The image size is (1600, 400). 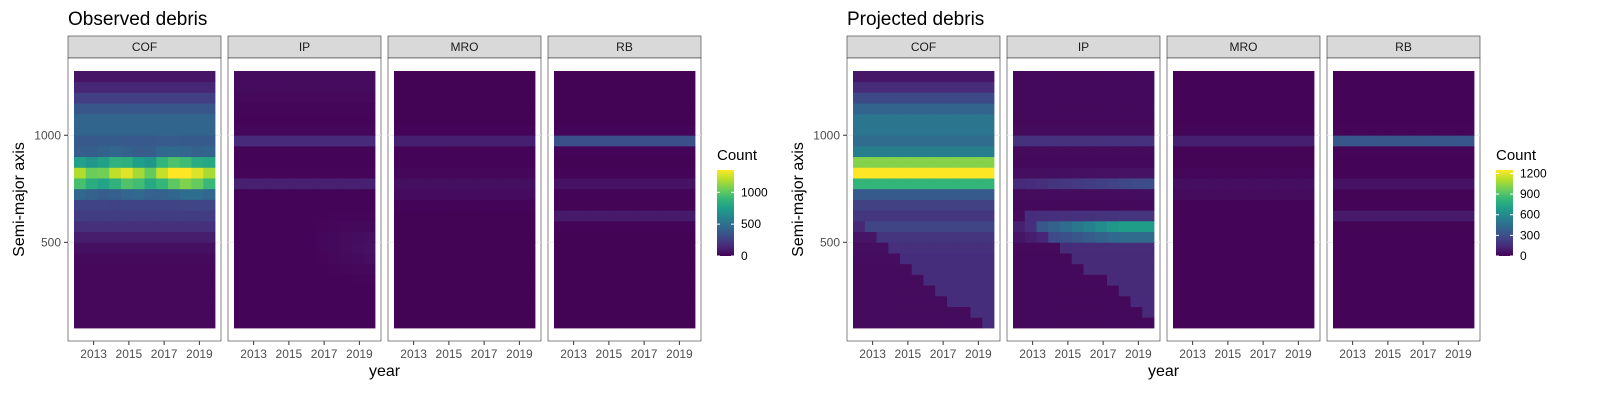 What do you see at coordinates (1530, 235) in the screenshot?
I see `legend-tick-label: 300` at bounding box center [1530, 235].